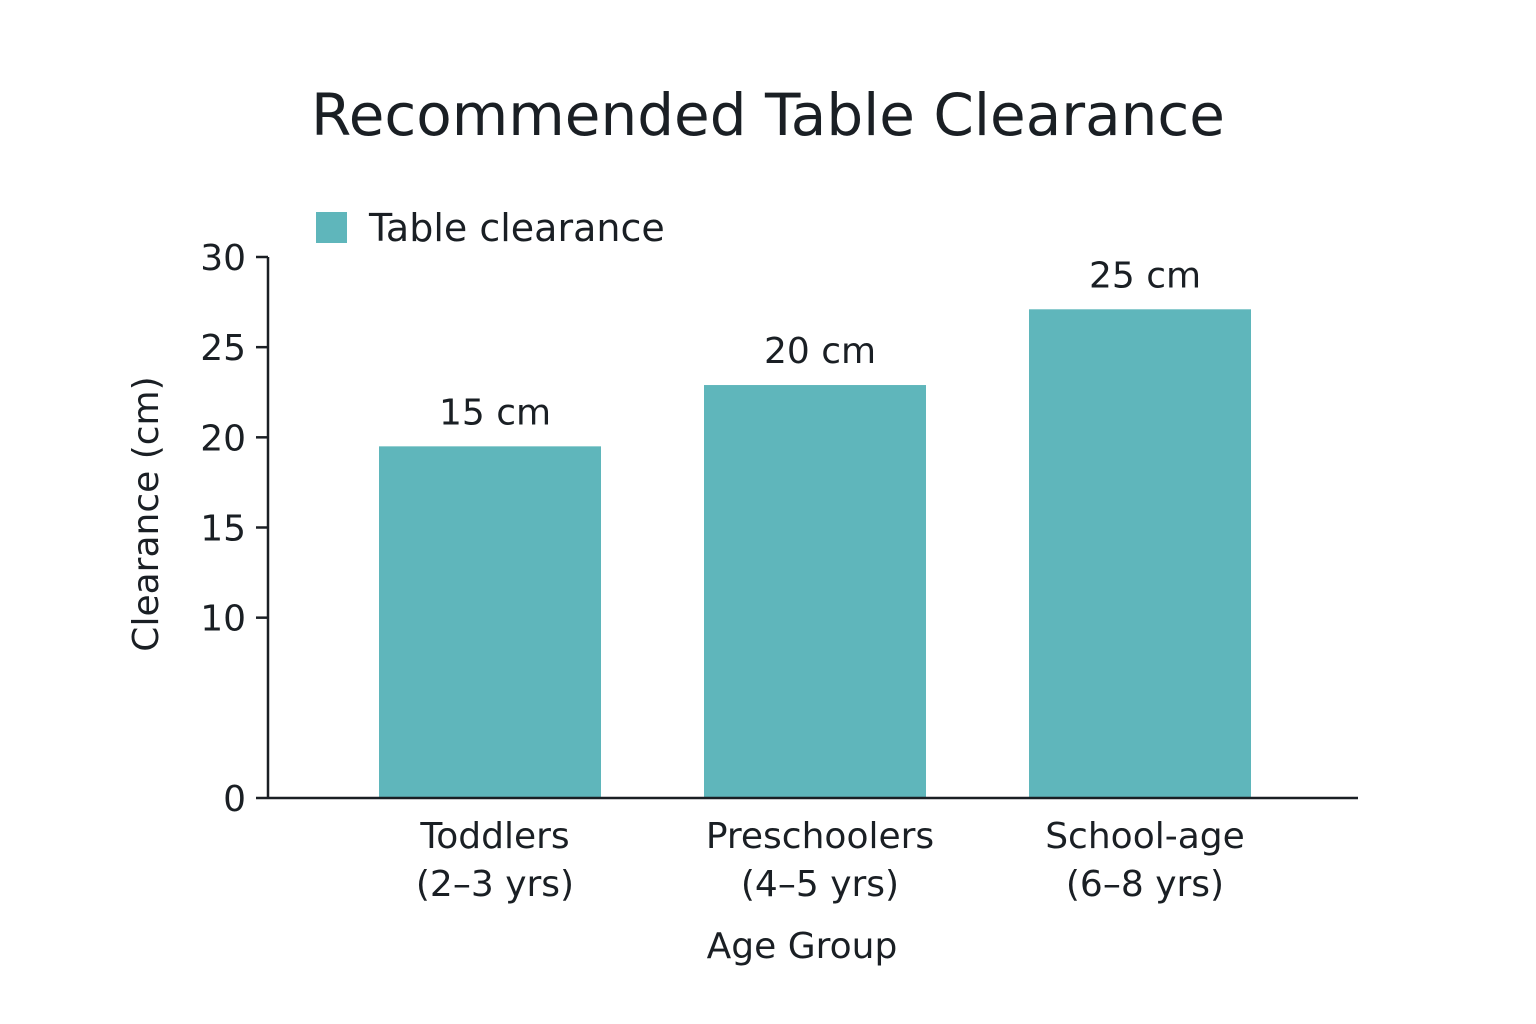  Describe the element at coordinates (495, 412) in the screenshot. I see `bar-data-label: 15 cm` at that location.